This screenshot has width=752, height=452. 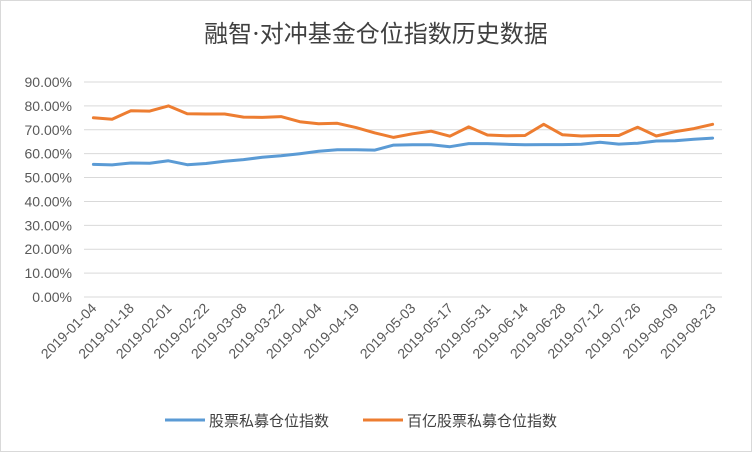 What do you see at coordinates (482, 421) in the screenshot?
I see `legend-label: 百亿股票私募仓位指数` at bounding box center [482, 421].